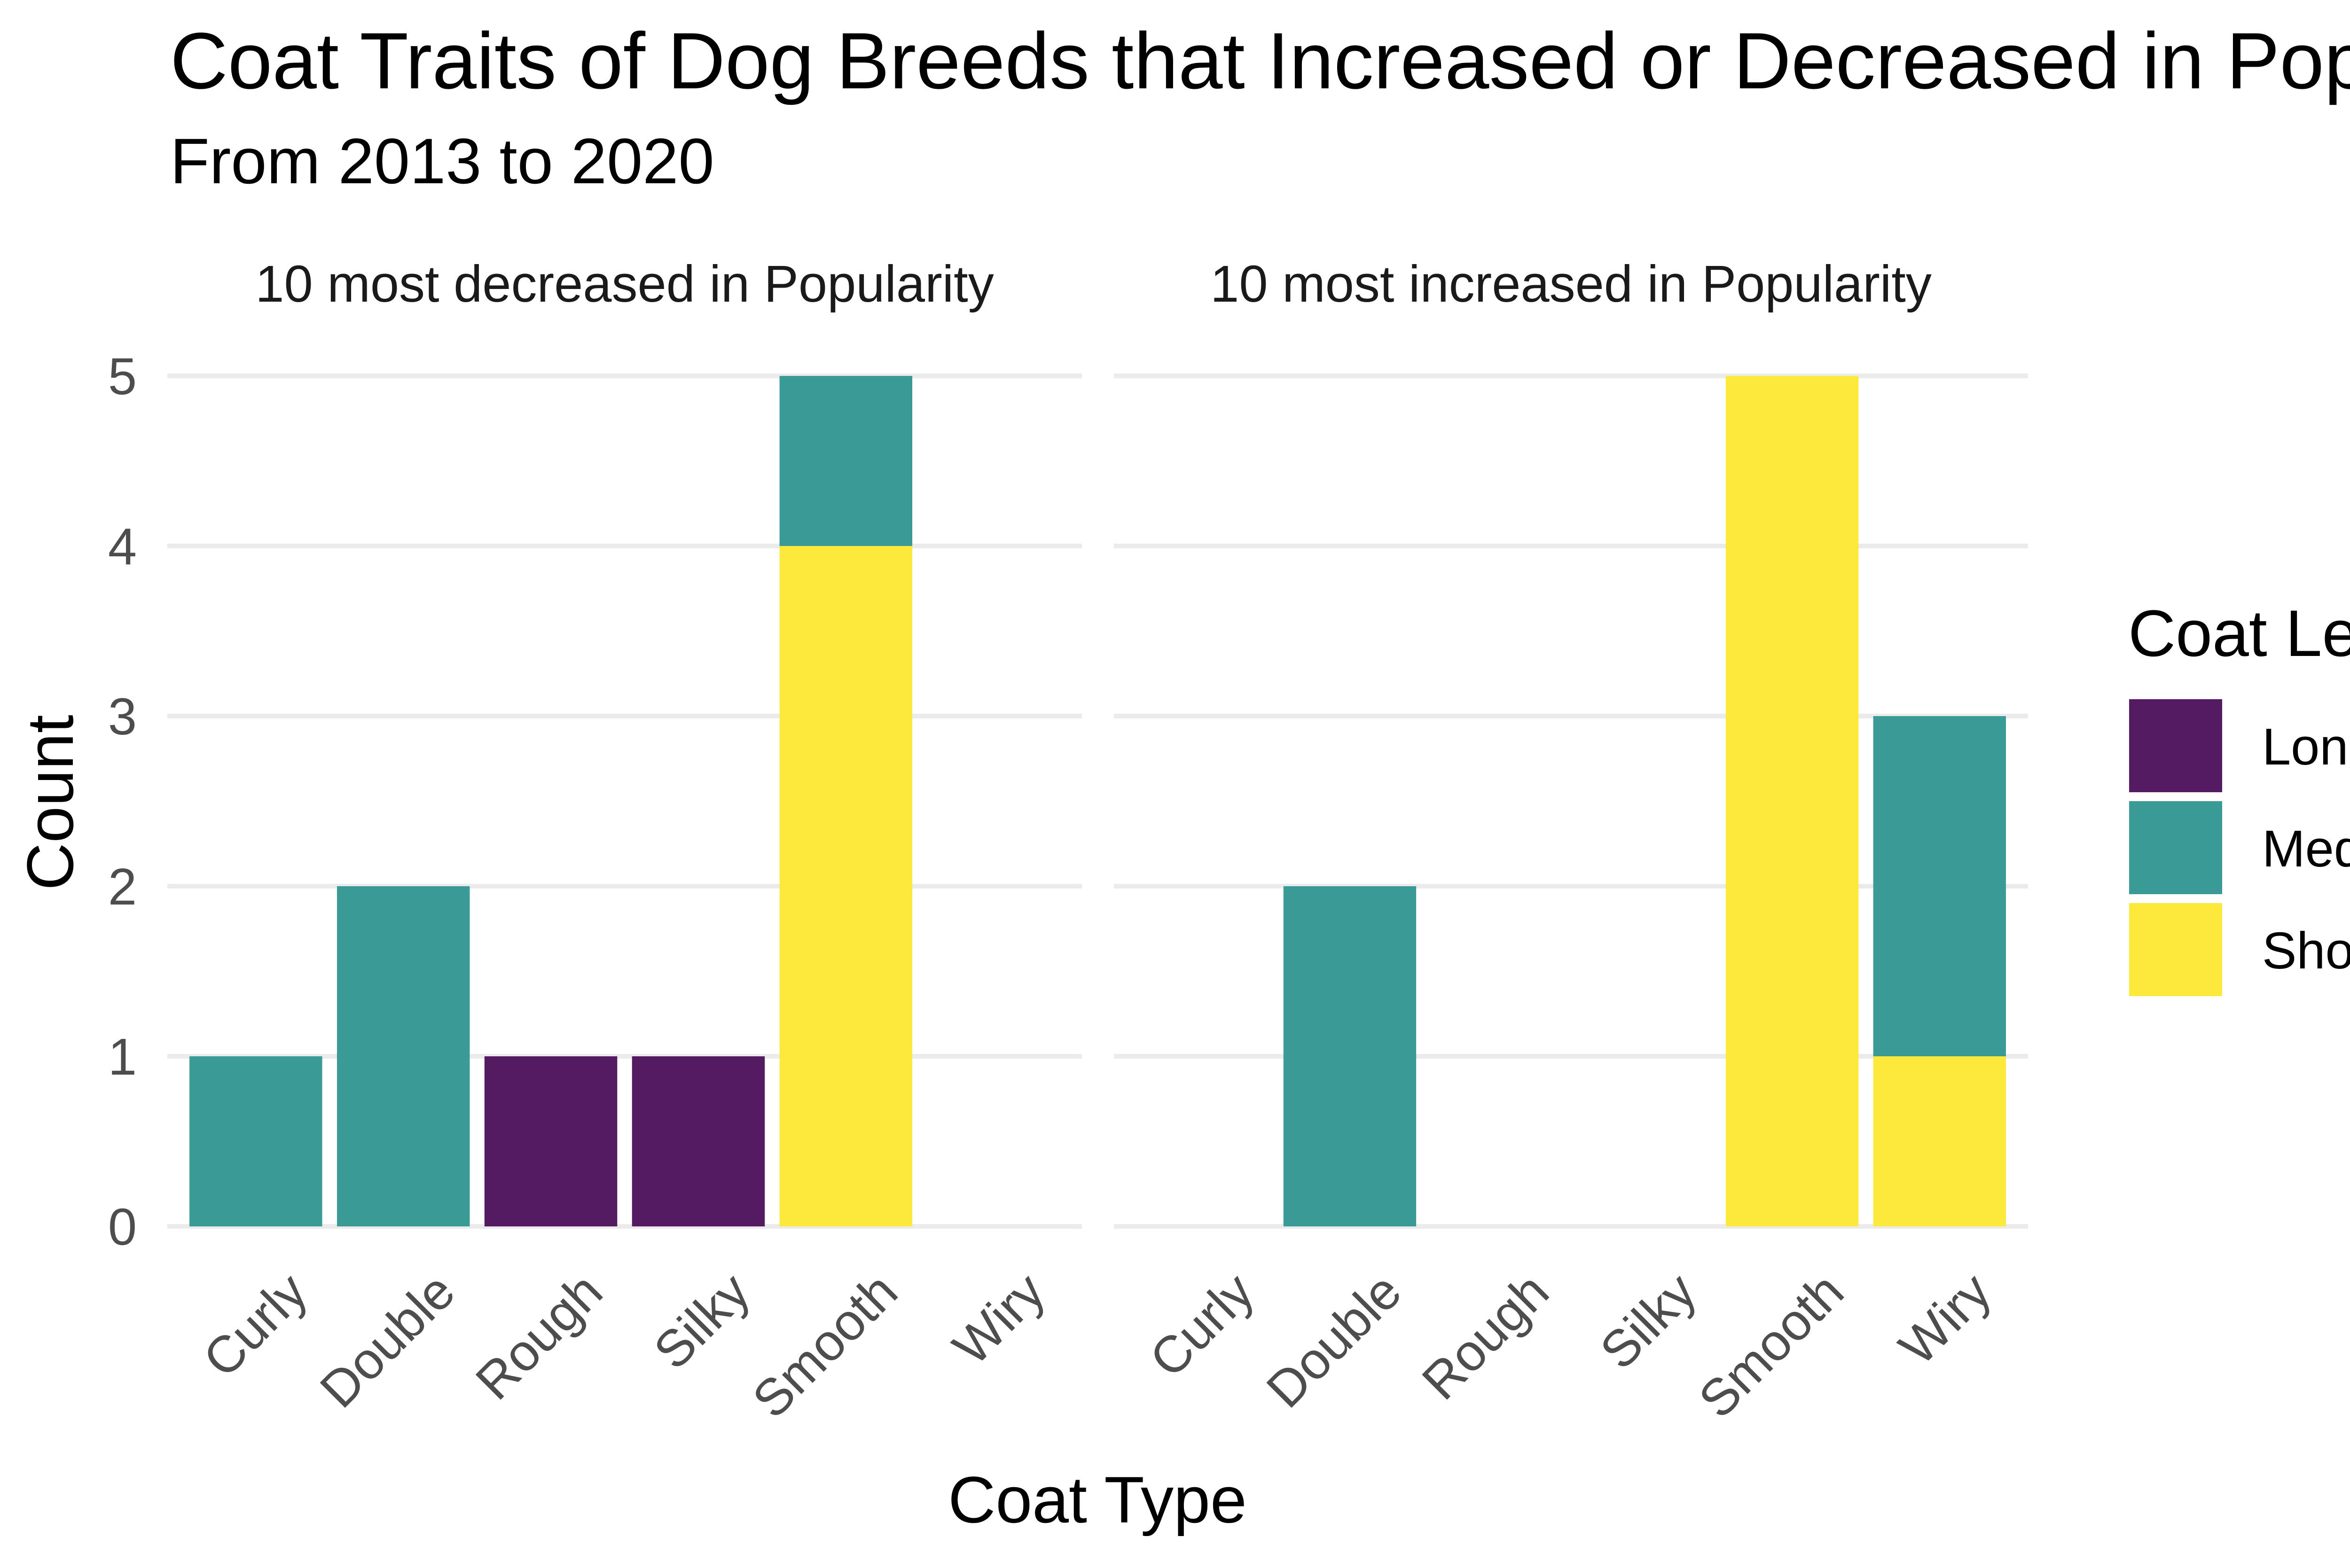 The image size is (2350, 1568). What do you see at coordinates (2306, 747) in the screenshot?
I see `legend-label: Long` at bounding box center [2306, 747].